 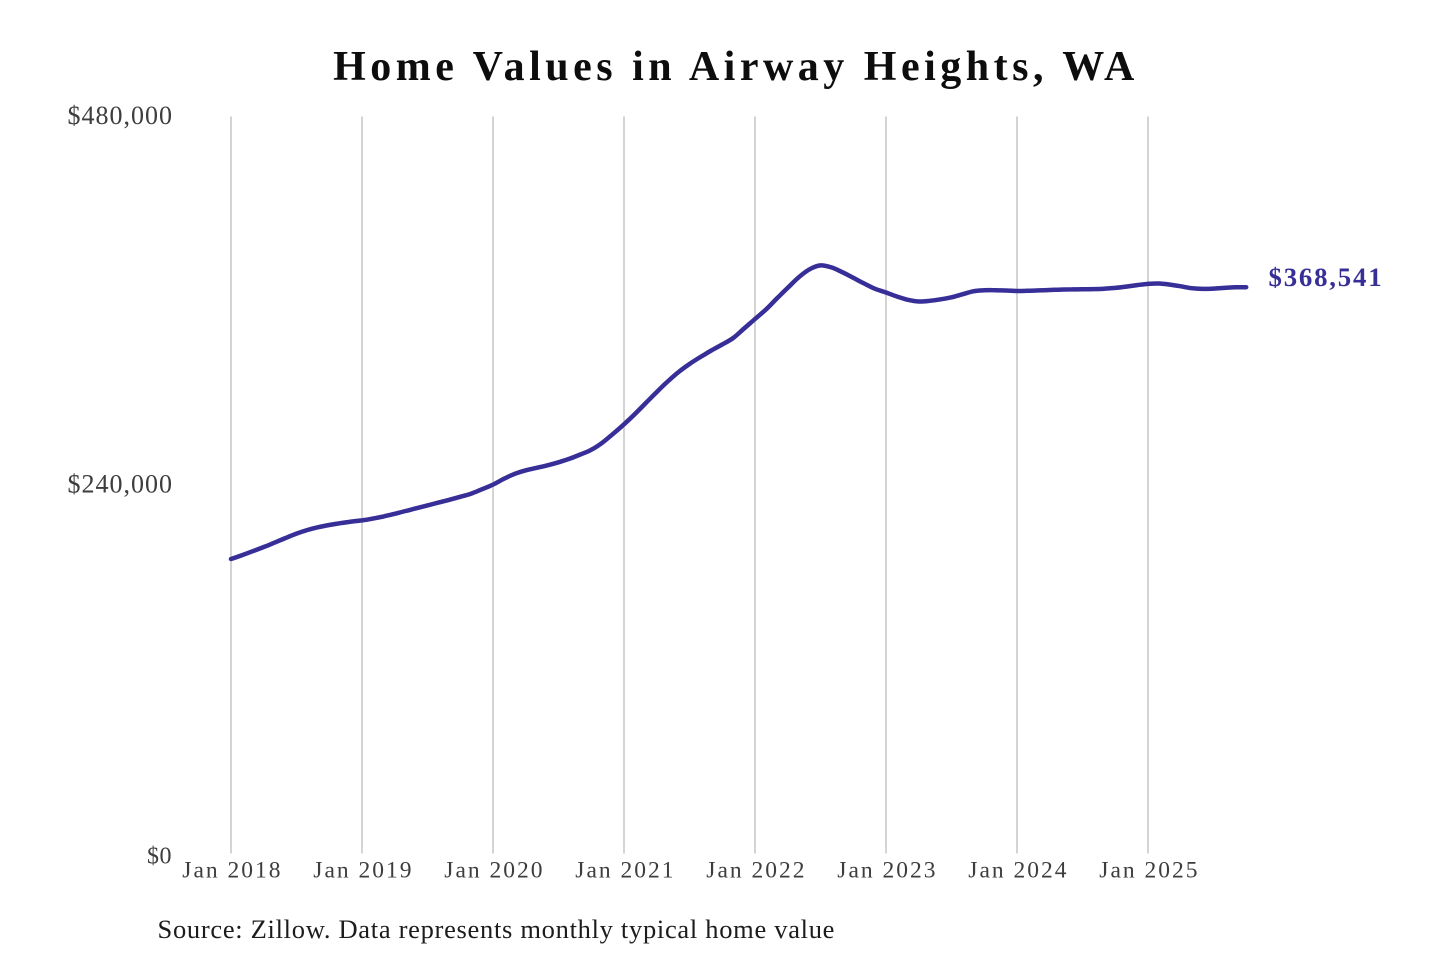 What do you see at coordinates (756, 871) in the screenshot?
I see `svg-text: Jan 2022` at bounding box center [756, 871].